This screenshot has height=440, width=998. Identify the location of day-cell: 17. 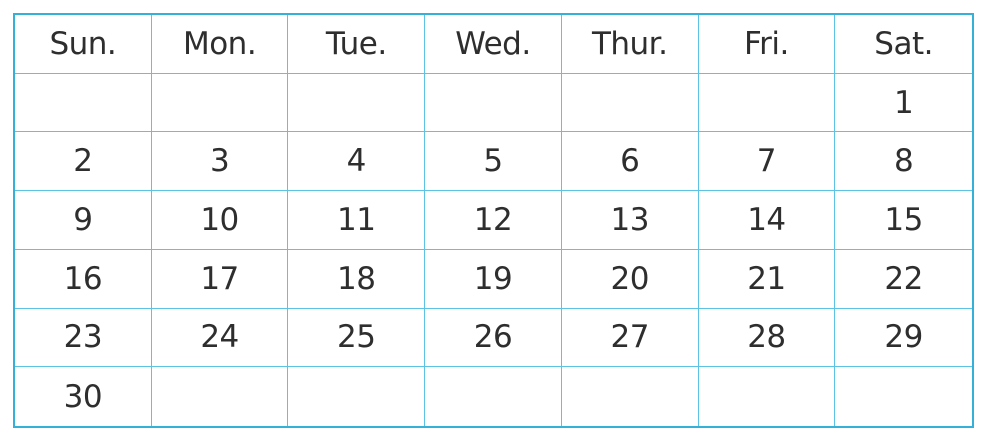
(220, 279).